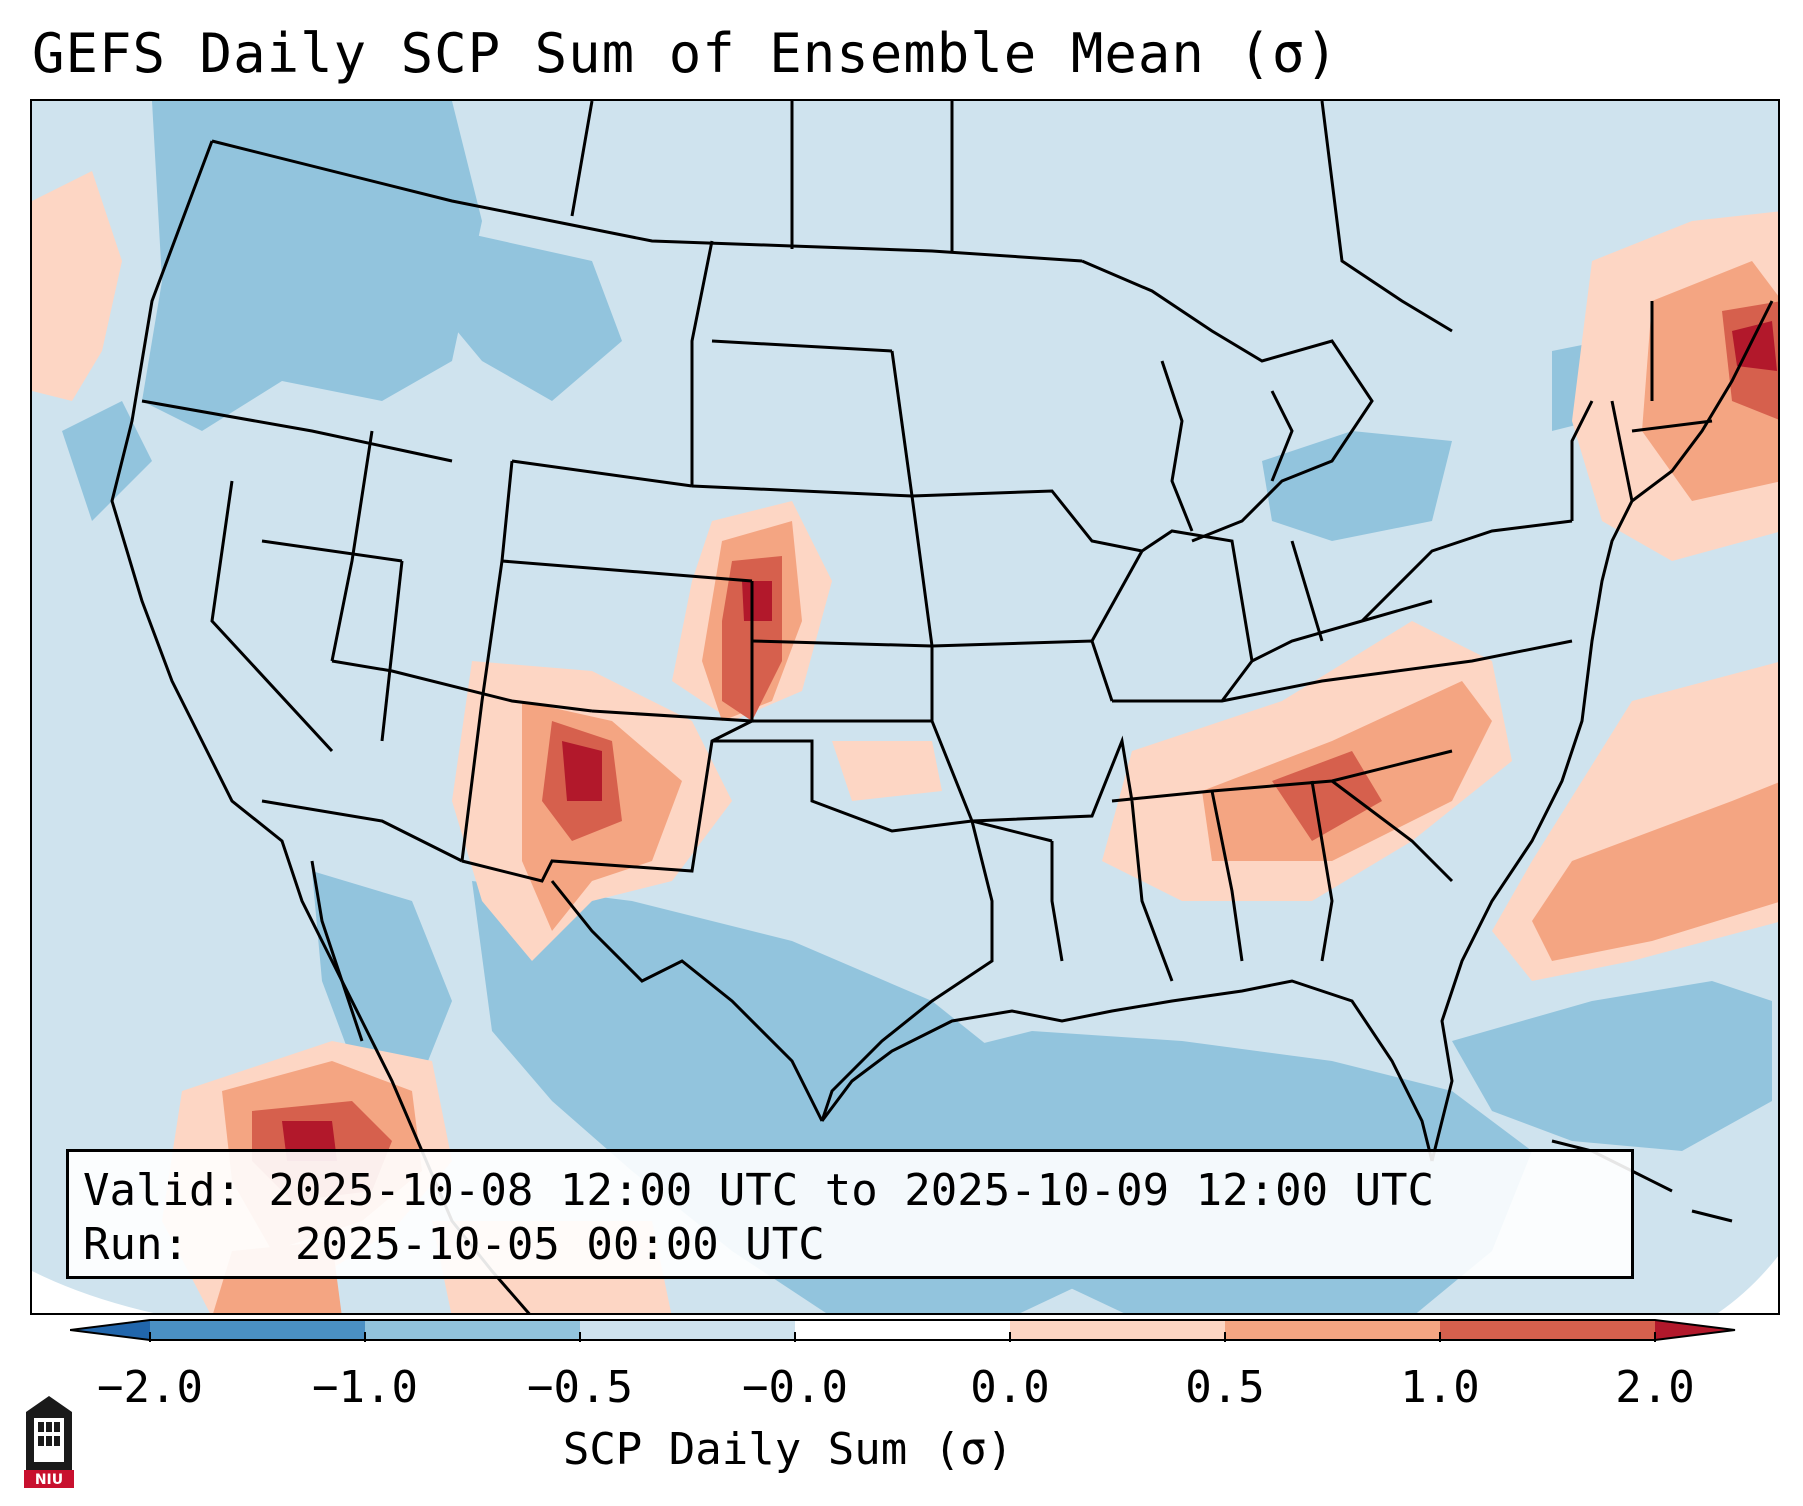 This screenshot has width=1803, height=1506. Describe the element at coordinates (110, 1330) in the screenshot. I see `colorbar-extend-min` at that location.